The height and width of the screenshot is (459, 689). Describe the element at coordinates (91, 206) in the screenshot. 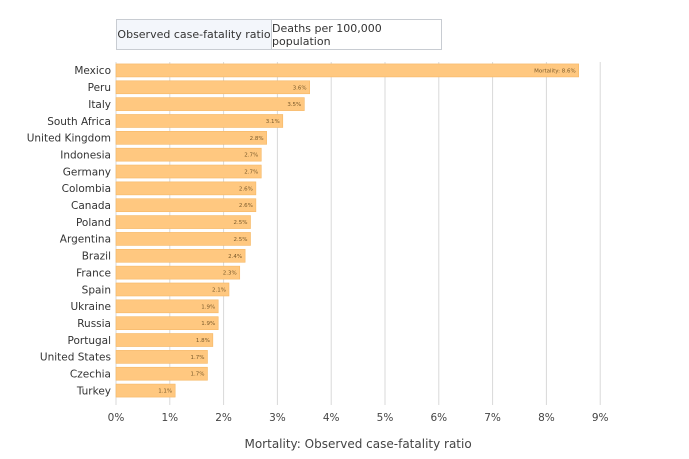

I see `category-label: Canada` at that location.